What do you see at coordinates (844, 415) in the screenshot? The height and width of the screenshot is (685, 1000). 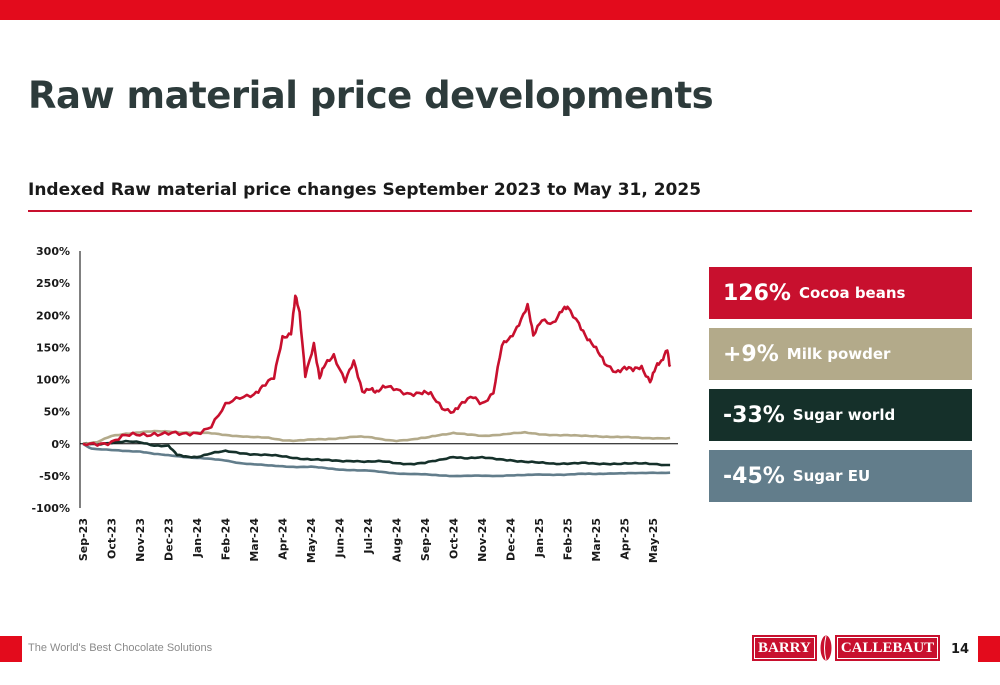 I see `legend-sugar-world-name: Sugar world` at bounding box center [844, 415].